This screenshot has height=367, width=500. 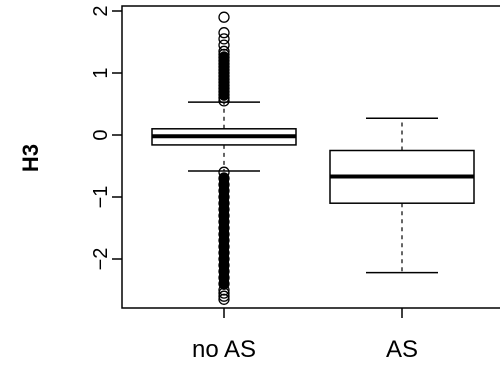 What do you see at coordinates (101, 197) in the screenshot?
I see `y-tick-label: −1` at bounding box center [101, 197].